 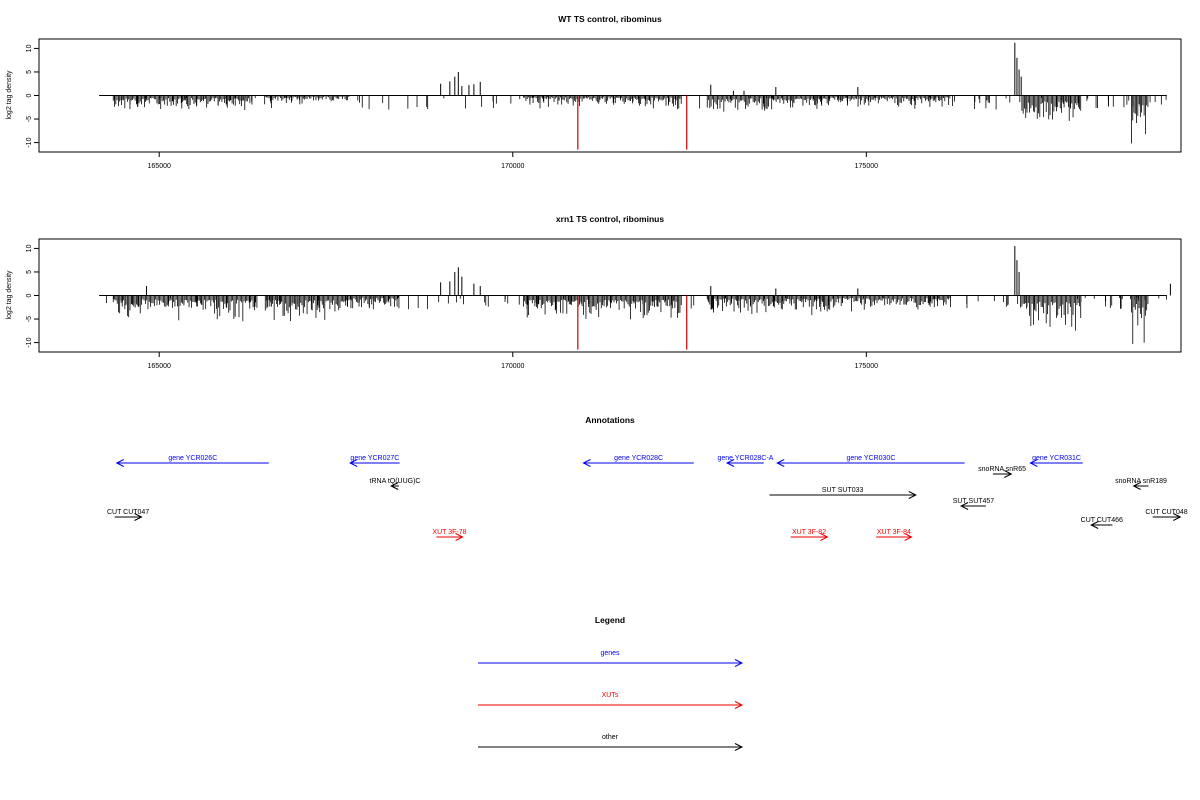 I want to click on feature-label: gene YCR031C, so click(x=1056, y=458).